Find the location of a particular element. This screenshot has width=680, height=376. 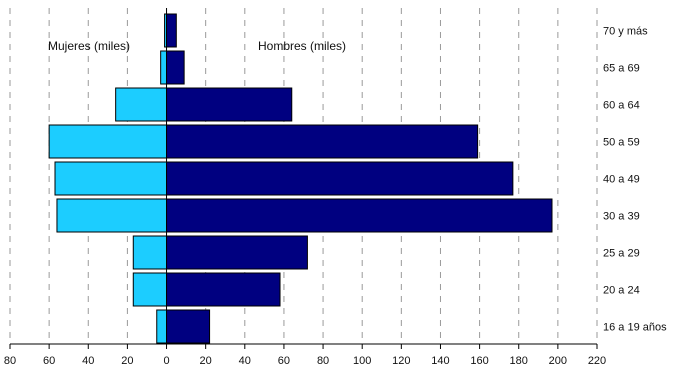

series-label-mujeres: Mujeres (miles) is located at coordinates (89, 46).